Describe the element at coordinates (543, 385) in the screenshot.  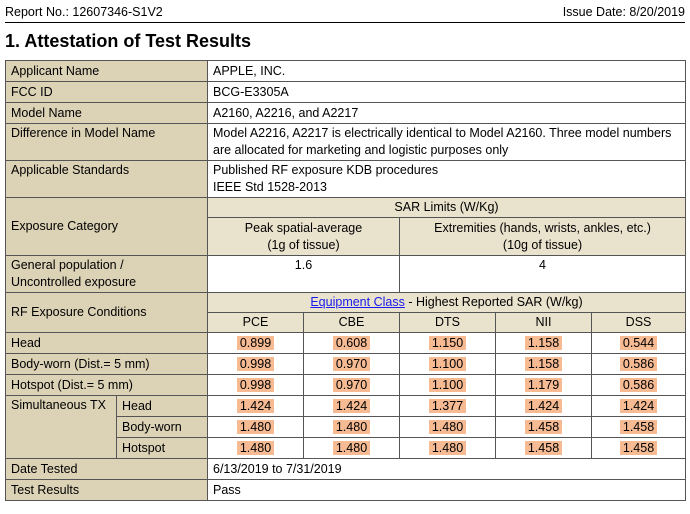
I see `sar-value-cell: 1.179` at that location.